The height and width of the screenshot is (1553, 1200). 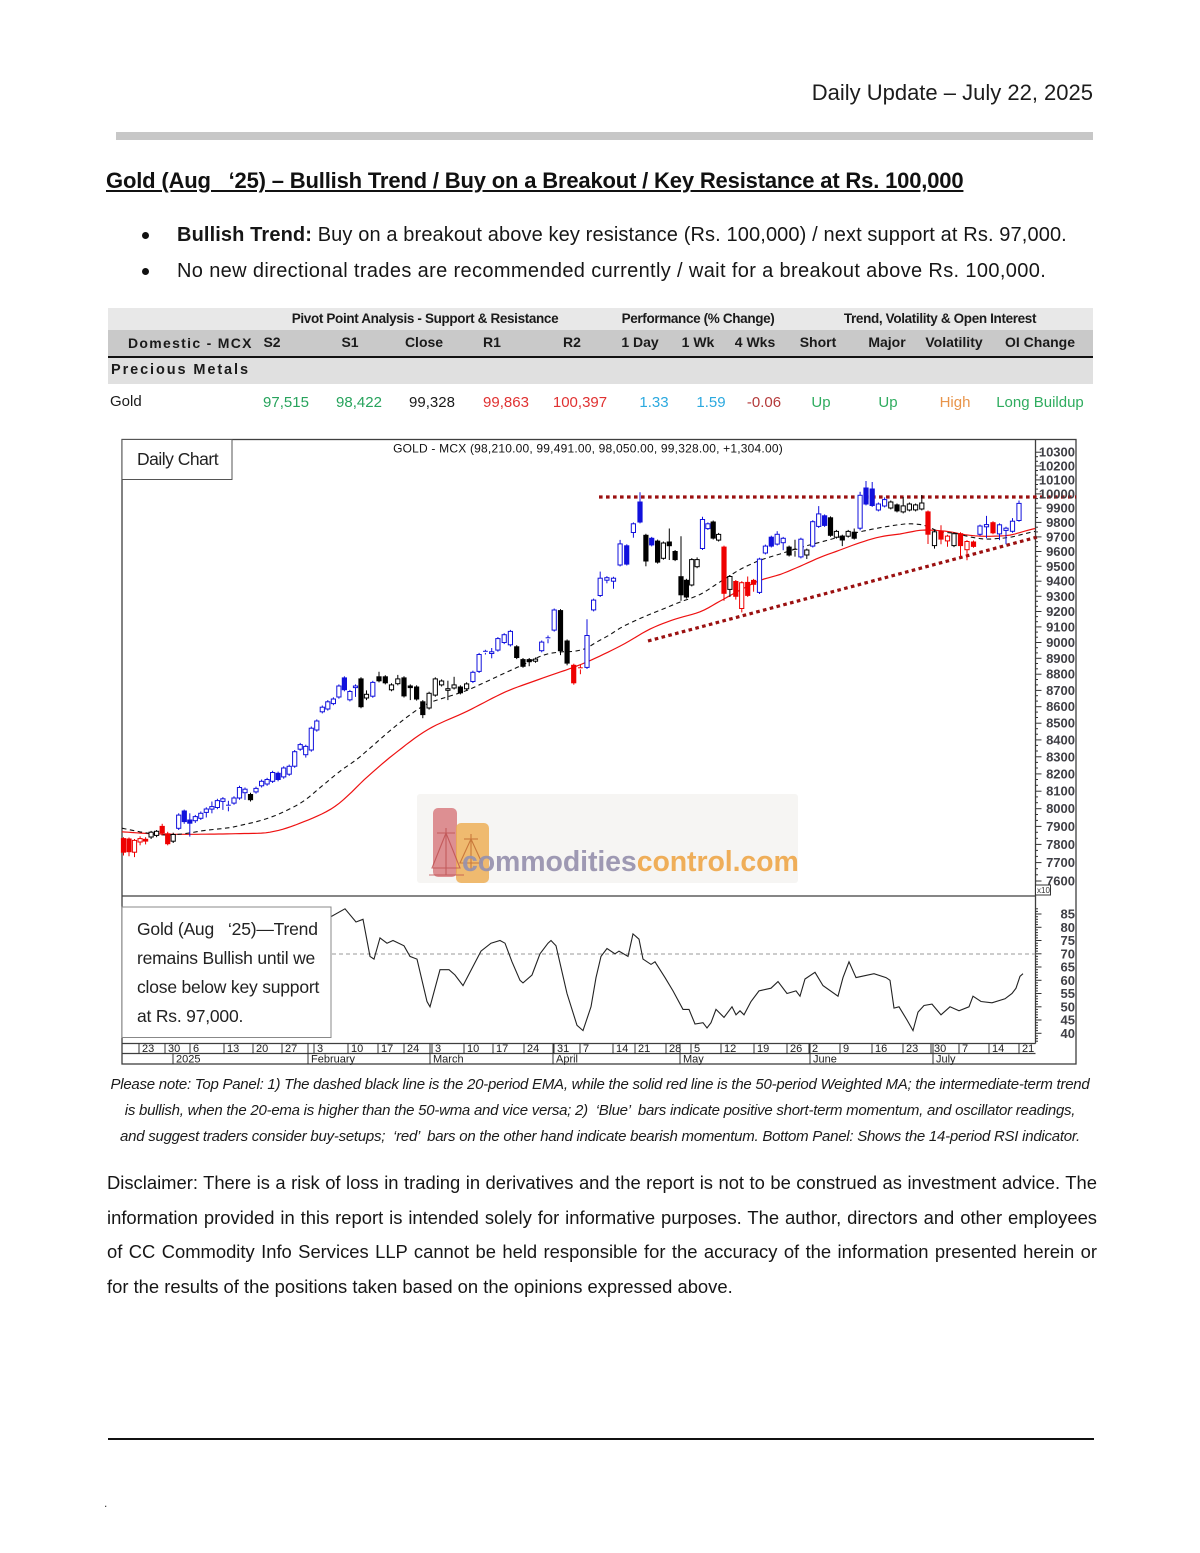 I want to click on svg-text: April, so click(x=567, y=1060).